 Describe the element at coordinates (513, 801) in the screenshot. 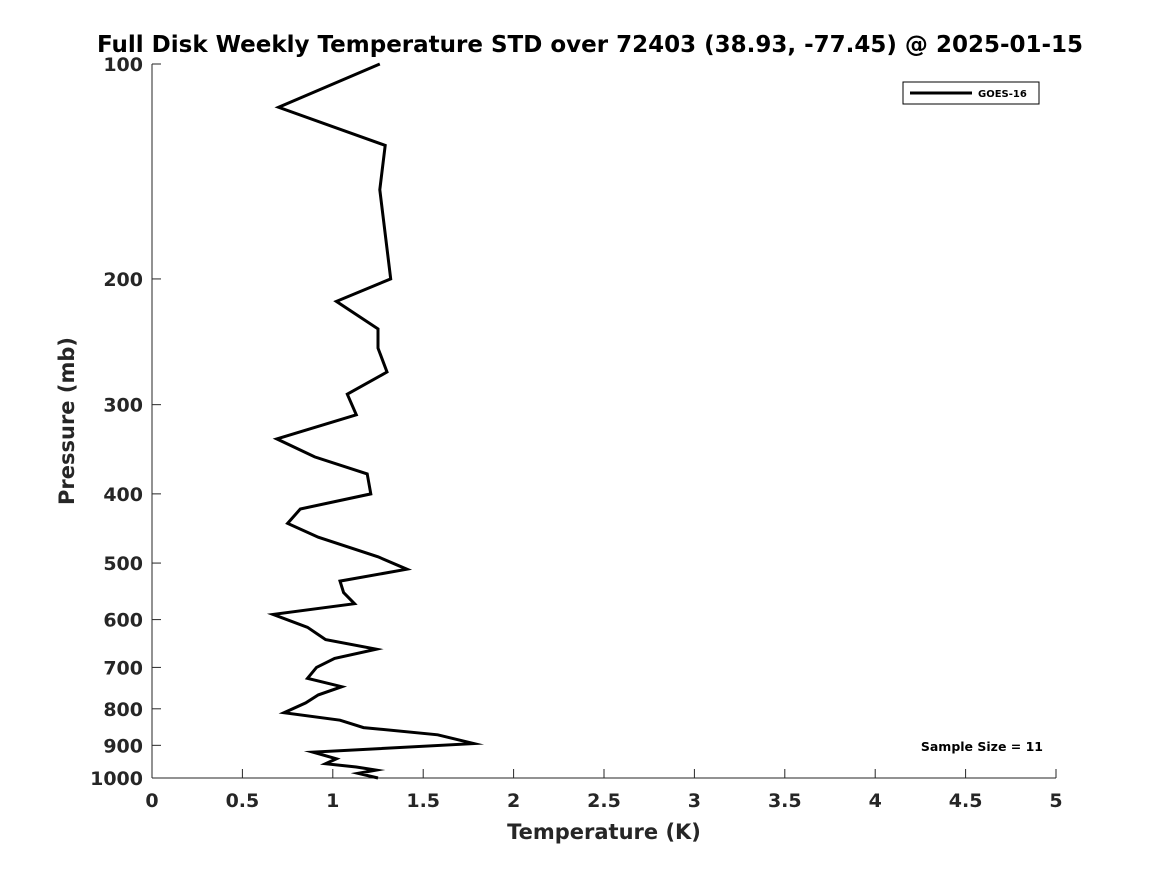

I see `x-tick-label: 2` at that location.